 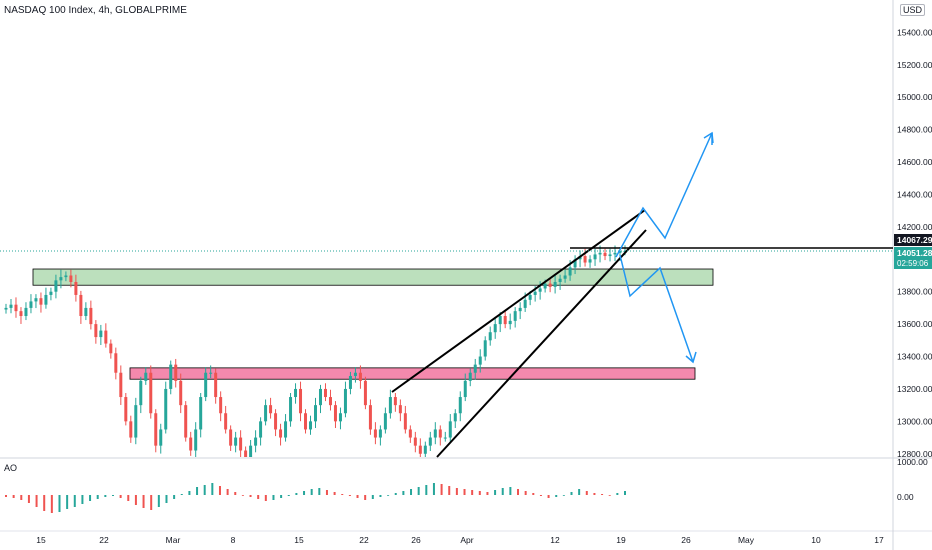 What do you see at coordinates (656, 308) in the screenshot?
I see `projection-down-path` at bounding box center [656, 308].